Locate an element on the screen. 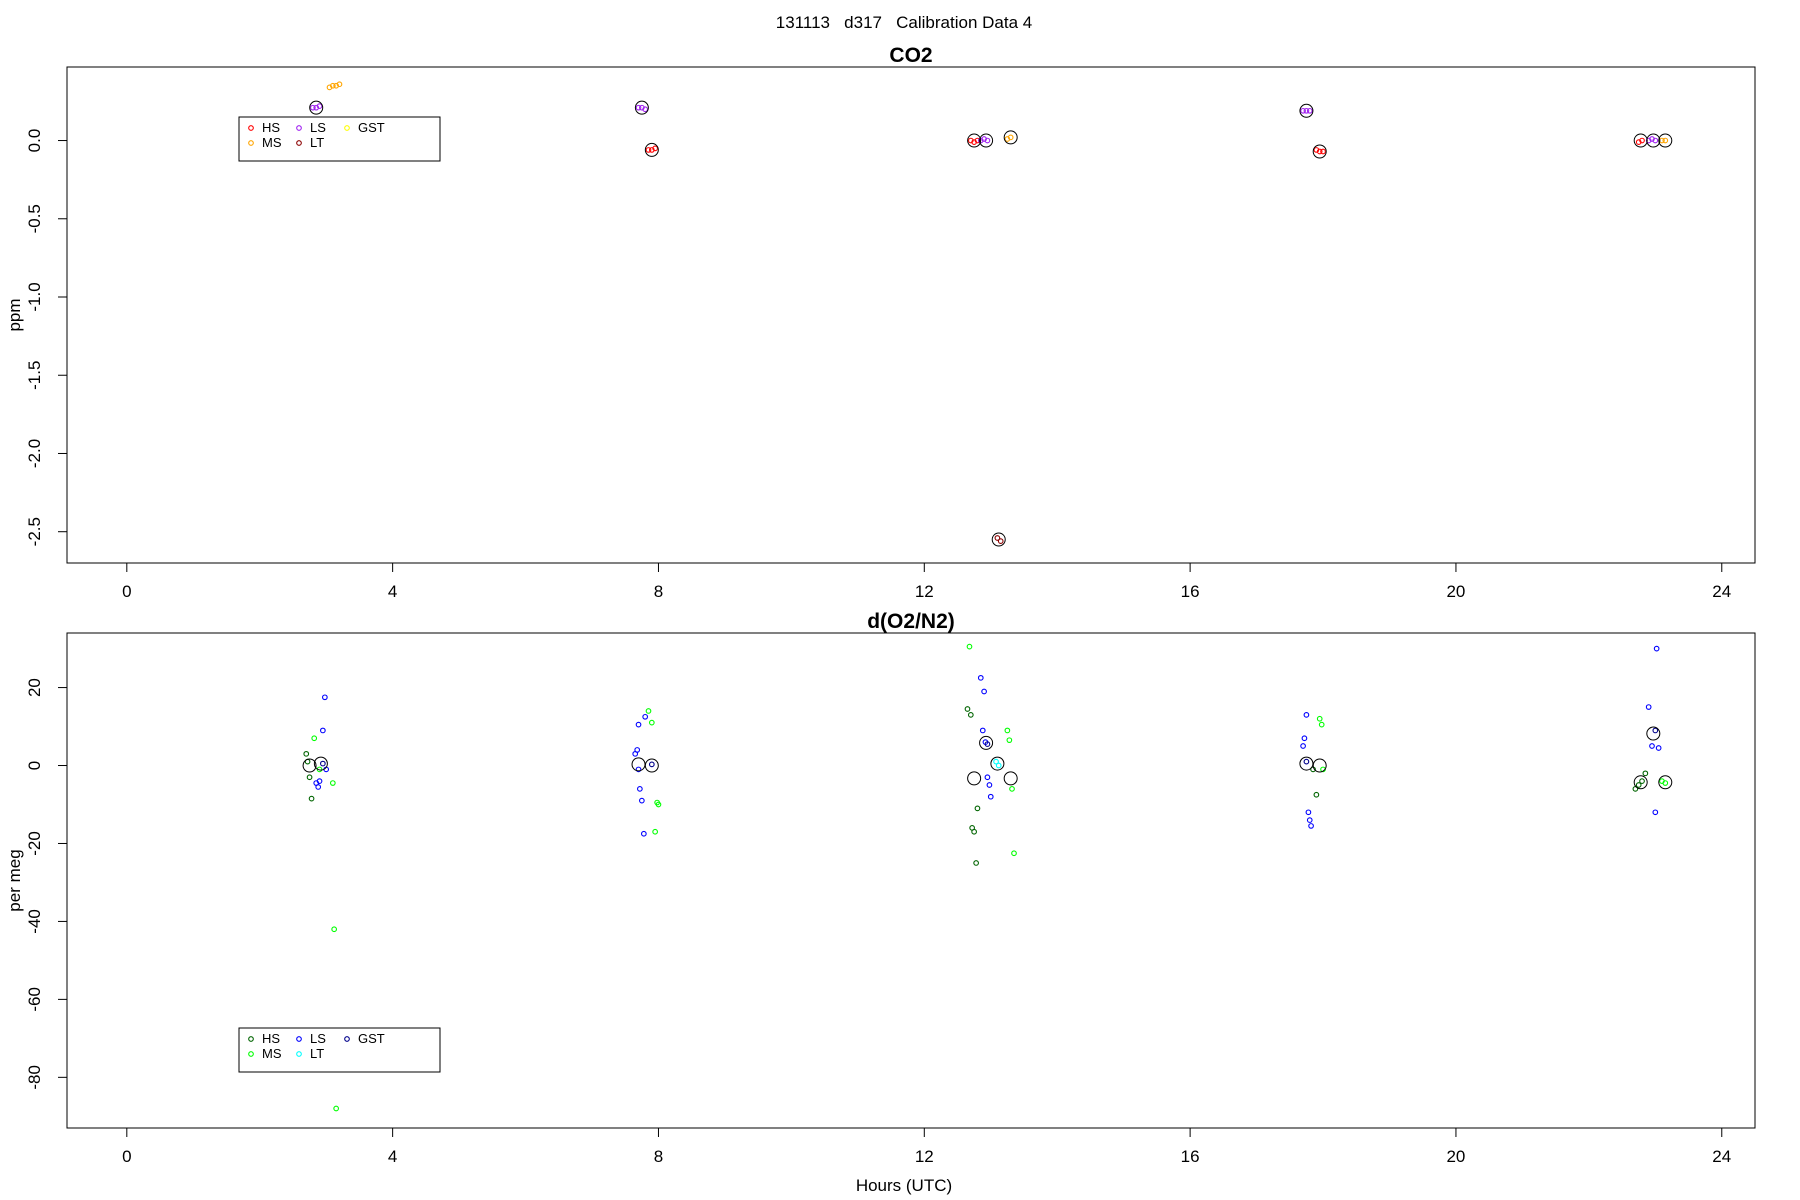  y-axis-label: ppm is located at coordinates (14, 314).